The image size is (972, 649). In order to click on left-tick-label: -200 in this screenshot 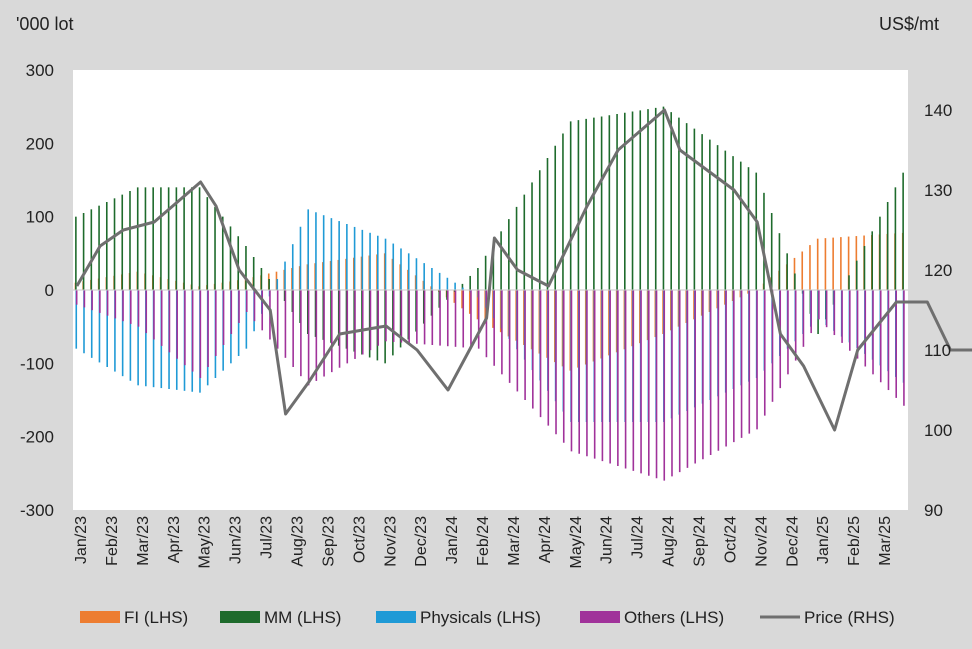, I will do `click(37, 437)`.